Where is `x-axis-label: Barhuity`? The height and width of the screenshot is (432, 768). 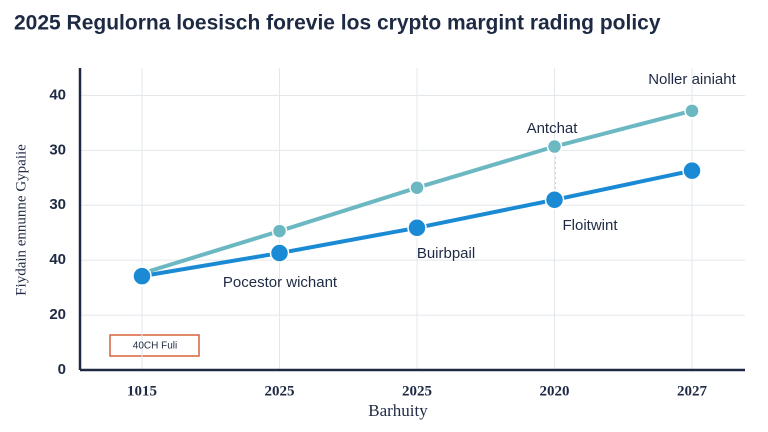
x-axis-label: Barhuity is located at coordinates (398, 410).